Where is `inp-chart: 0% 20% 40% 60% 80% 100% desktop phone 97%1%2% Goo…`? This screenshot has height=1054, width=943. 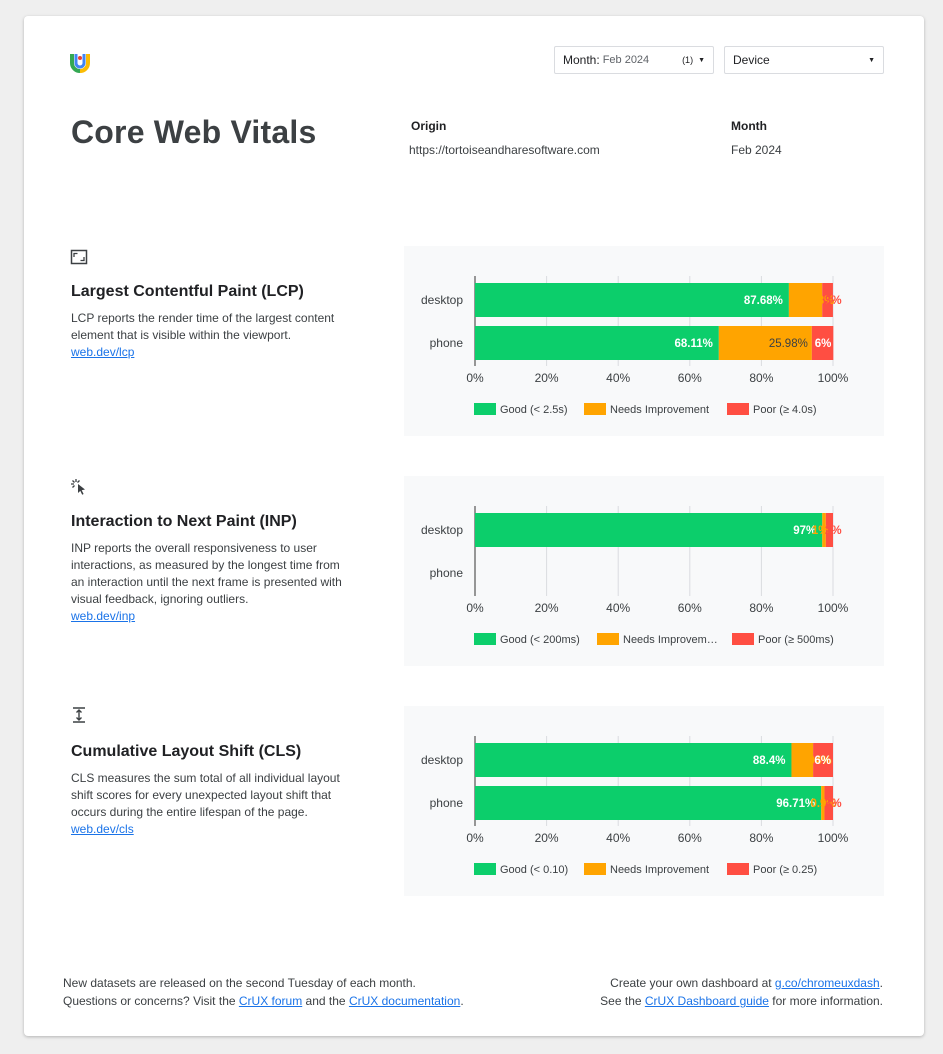 inp-chart: 0% 20% 40% 60% 80% 100% desktop phone 97%1%2% Goo… is located at coordinates (635, 576).